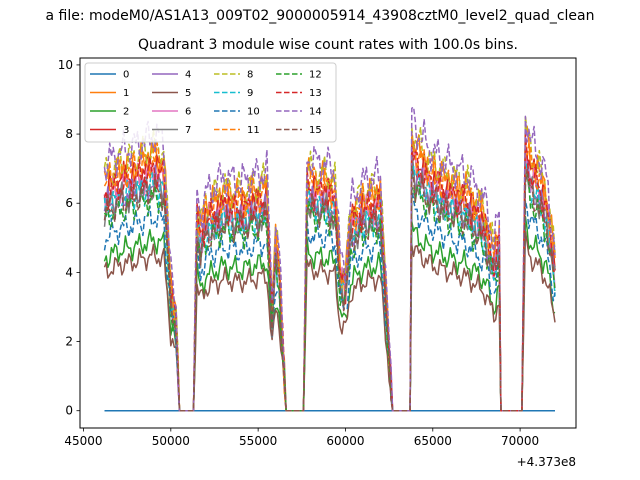 The height and width of the screenshot is (480, 640). I want to click on legend-box, so click(210, 102).